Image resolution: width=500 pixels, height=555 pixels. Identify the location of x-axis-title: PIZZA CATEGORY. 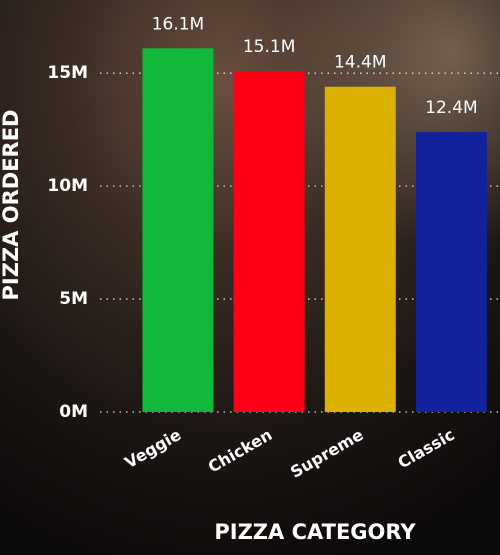
(315, 532).